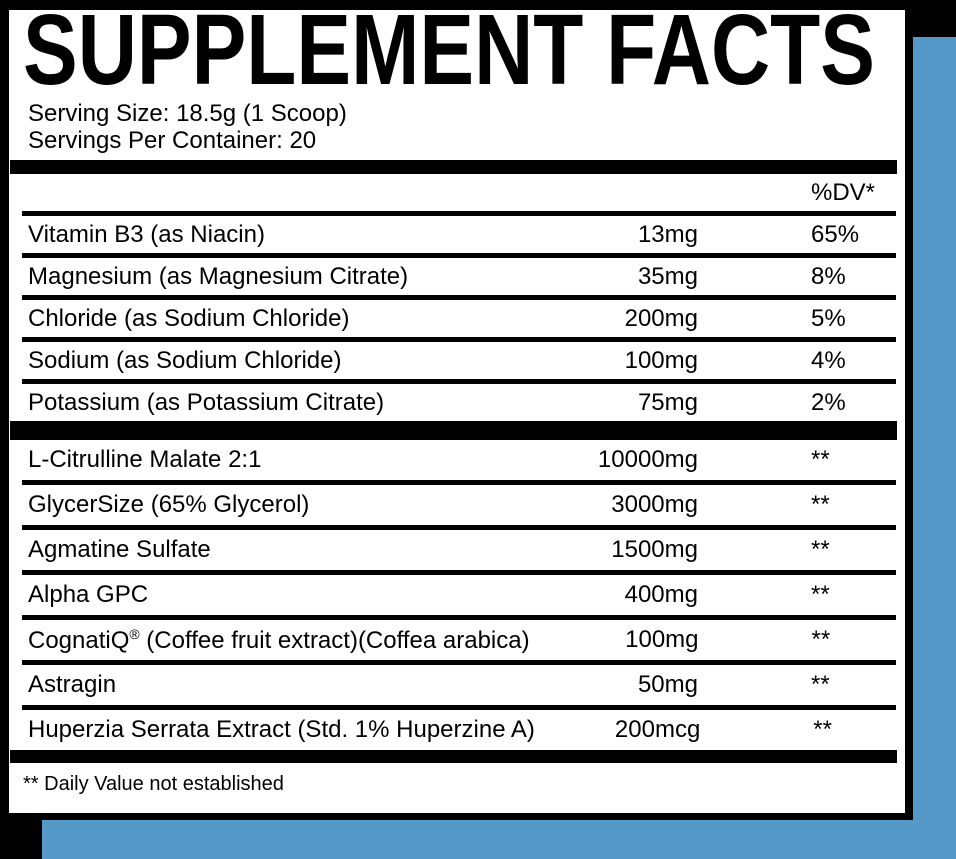 This screenshot has height=859, width=956. I want to click on nutrient-name: Magnesium (as Magnesium Citrate), so click(218, 276).